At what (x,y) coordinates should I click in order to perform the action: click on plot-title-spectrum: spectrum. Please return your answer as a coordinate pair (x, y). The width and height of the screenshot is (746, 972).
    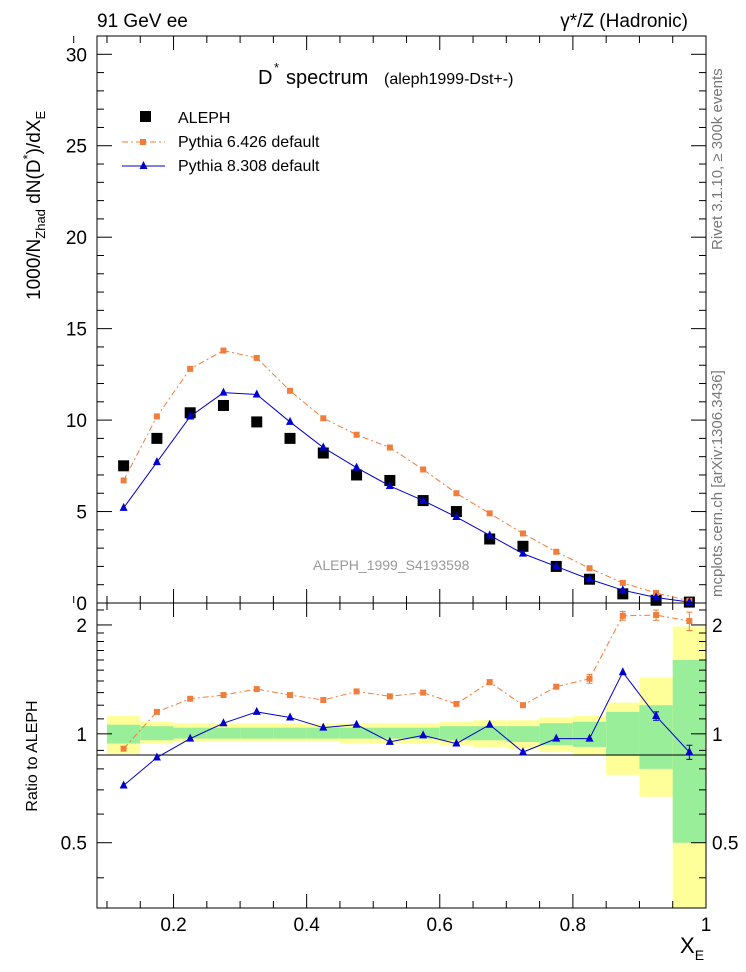
    Looking at the image, I should click on (327, 78).